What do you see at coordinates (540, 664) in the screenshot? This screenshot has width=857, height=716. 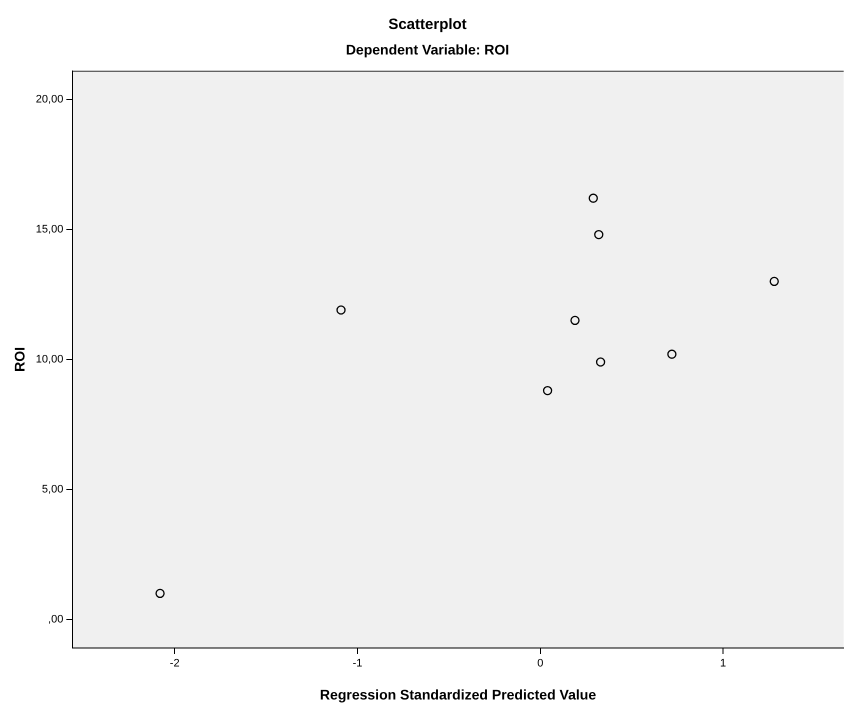 I see `x-tick-label: 0` at bounding box center [540, 664].